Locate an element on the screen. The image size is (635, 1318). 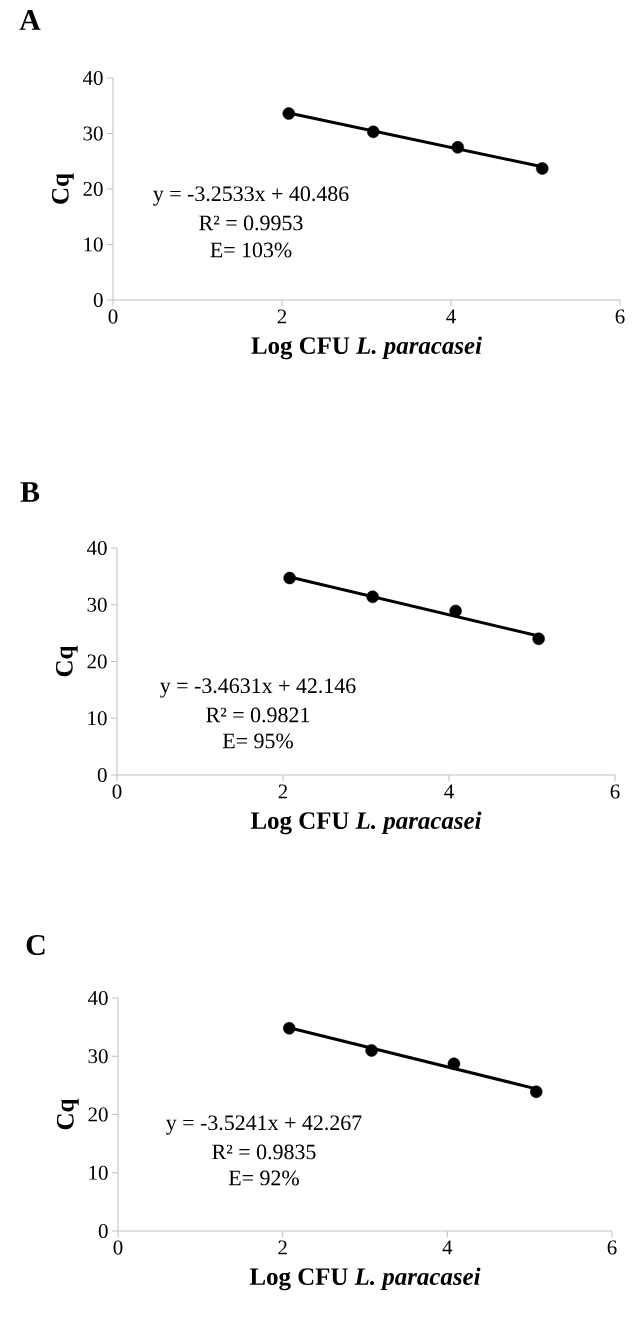
annotation: R² = 0.9953 is located at coordinates (251, 223).